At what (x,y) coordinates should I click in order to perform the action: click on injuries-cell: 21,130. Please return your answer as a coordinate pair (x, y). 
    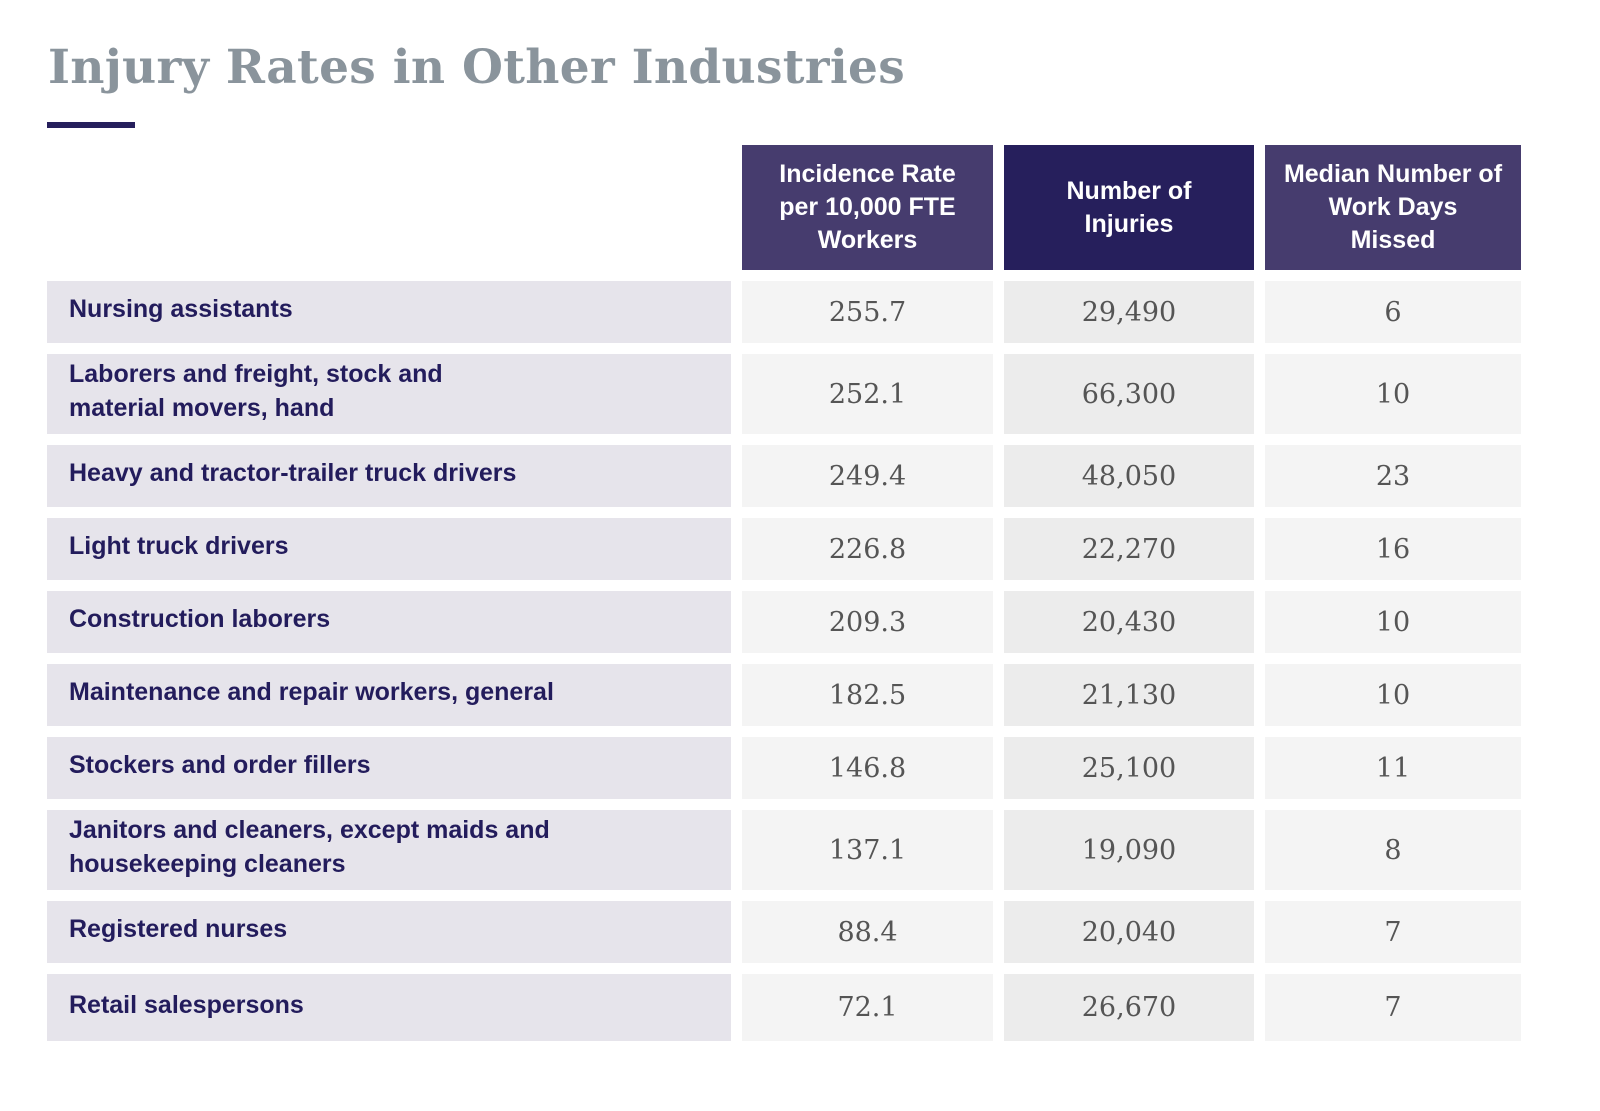
    Looking at the image, I should click on (1129, 695).